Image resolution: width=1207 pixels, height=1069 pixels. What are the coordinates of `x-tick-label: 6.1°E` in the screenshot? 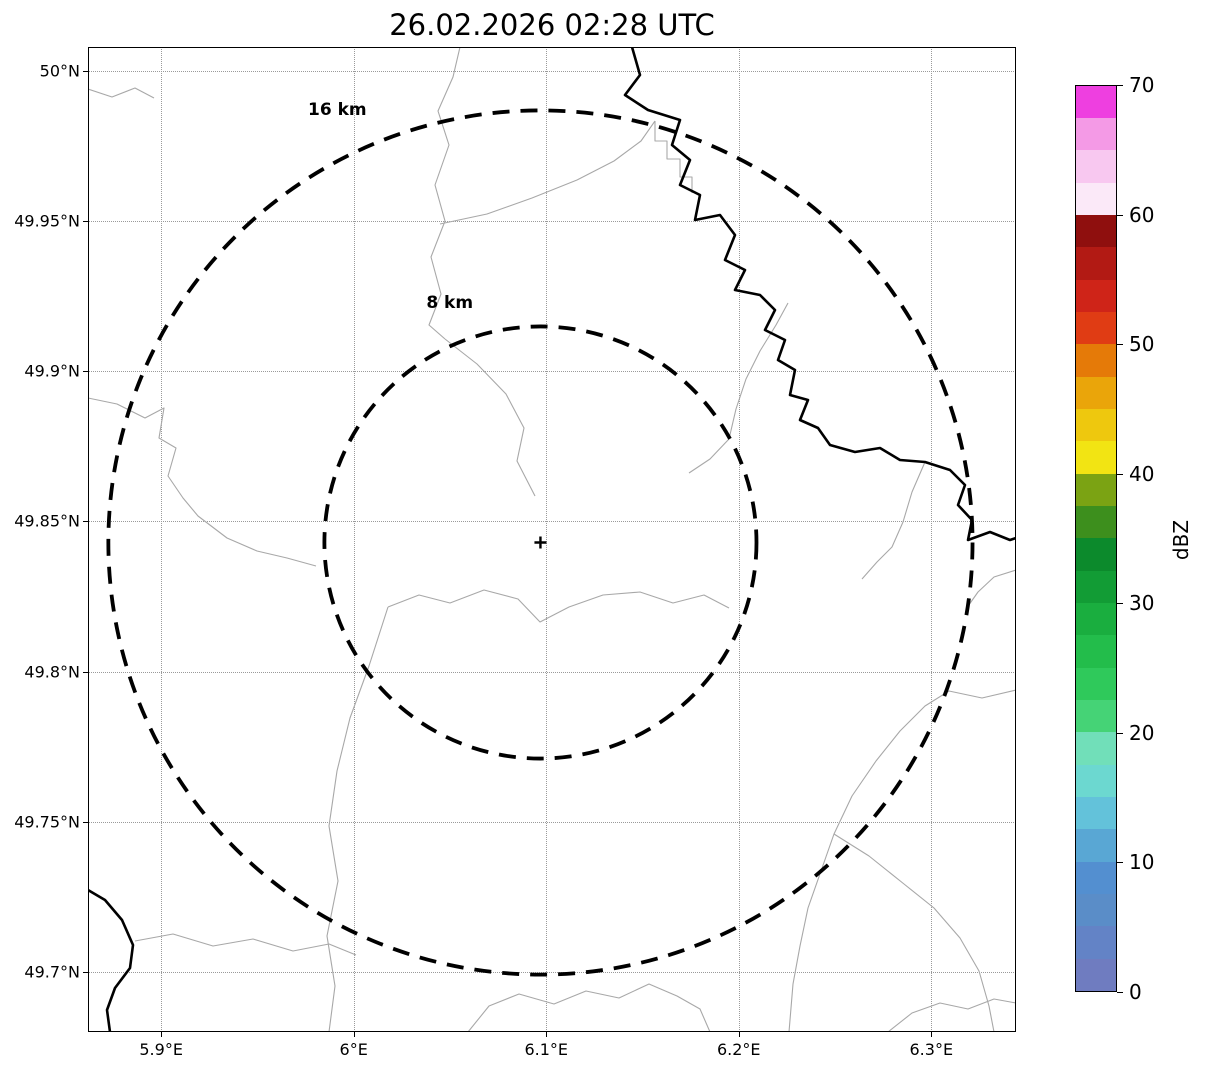 It's located at (546, 1049).